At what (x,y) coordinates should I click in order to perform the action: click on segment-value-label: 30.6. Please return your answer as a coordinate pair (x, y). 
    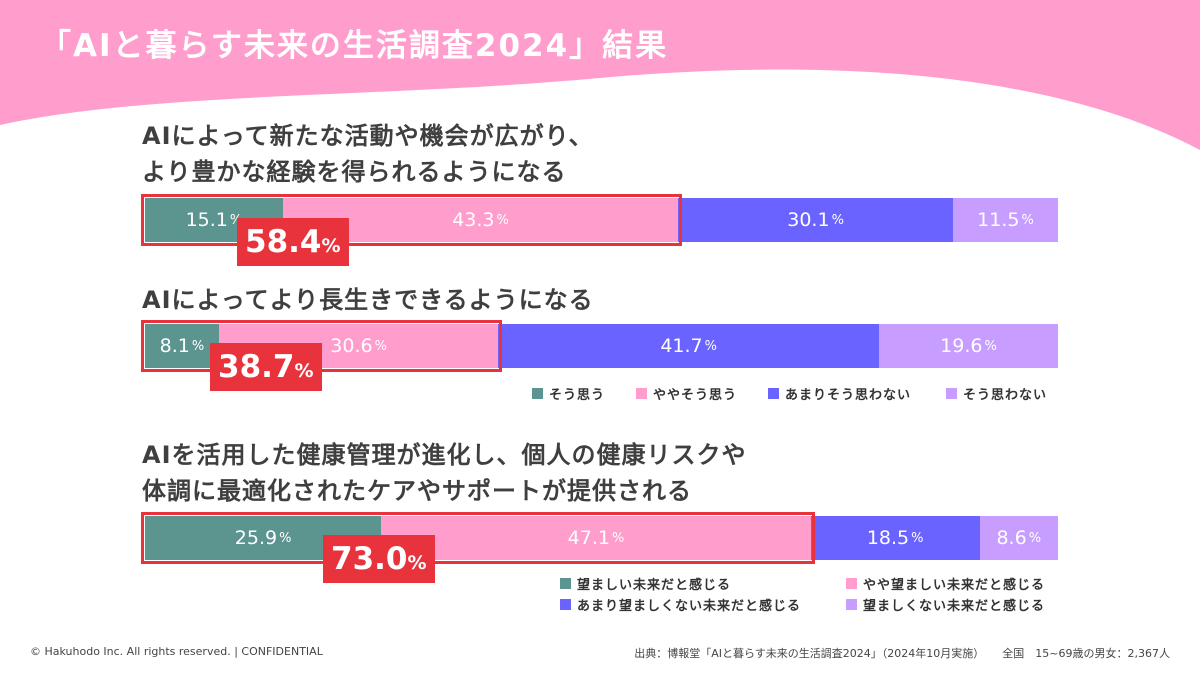
    Looking at the image, I should click on (351, 346).